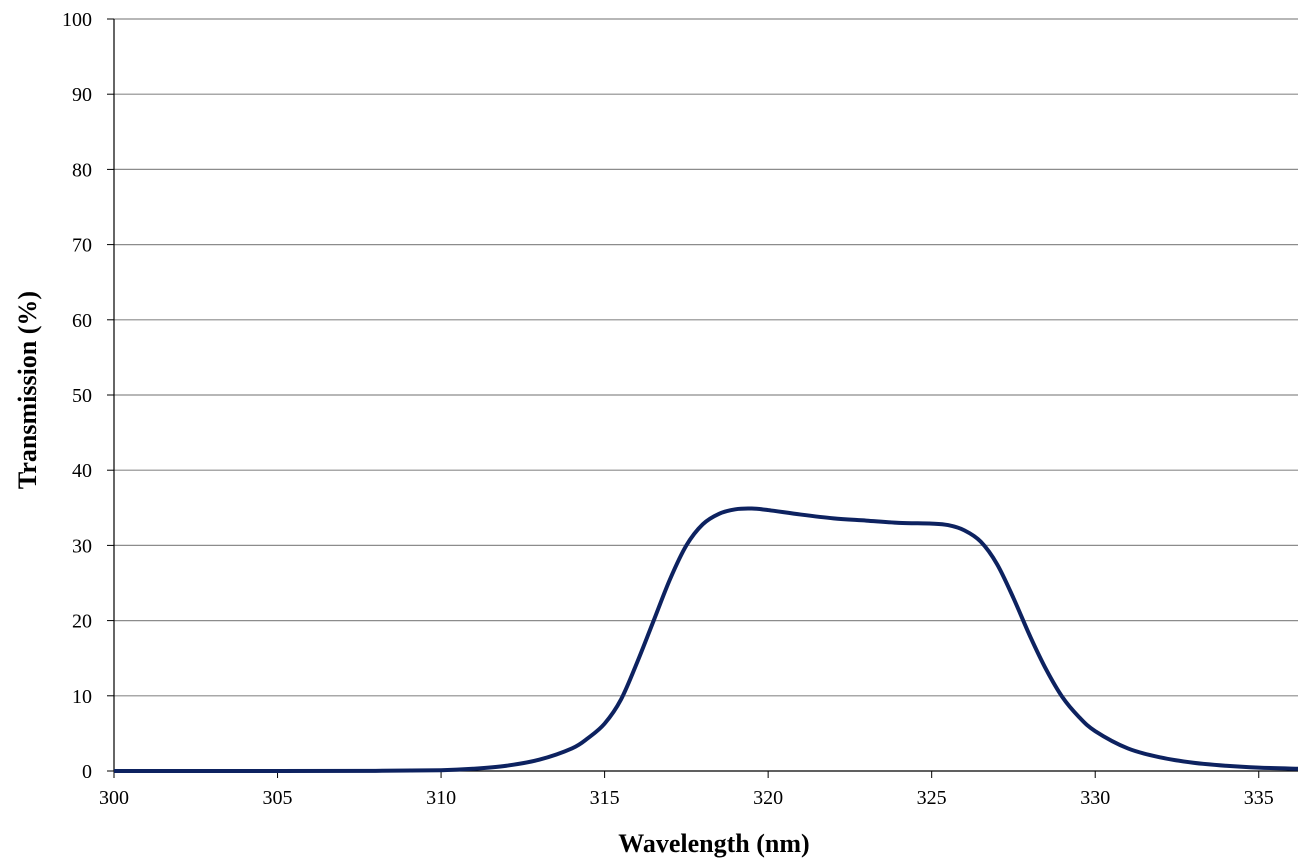 The image size is (1298, 863). I want to click on y-tick-label: 40, so click(82, 471).